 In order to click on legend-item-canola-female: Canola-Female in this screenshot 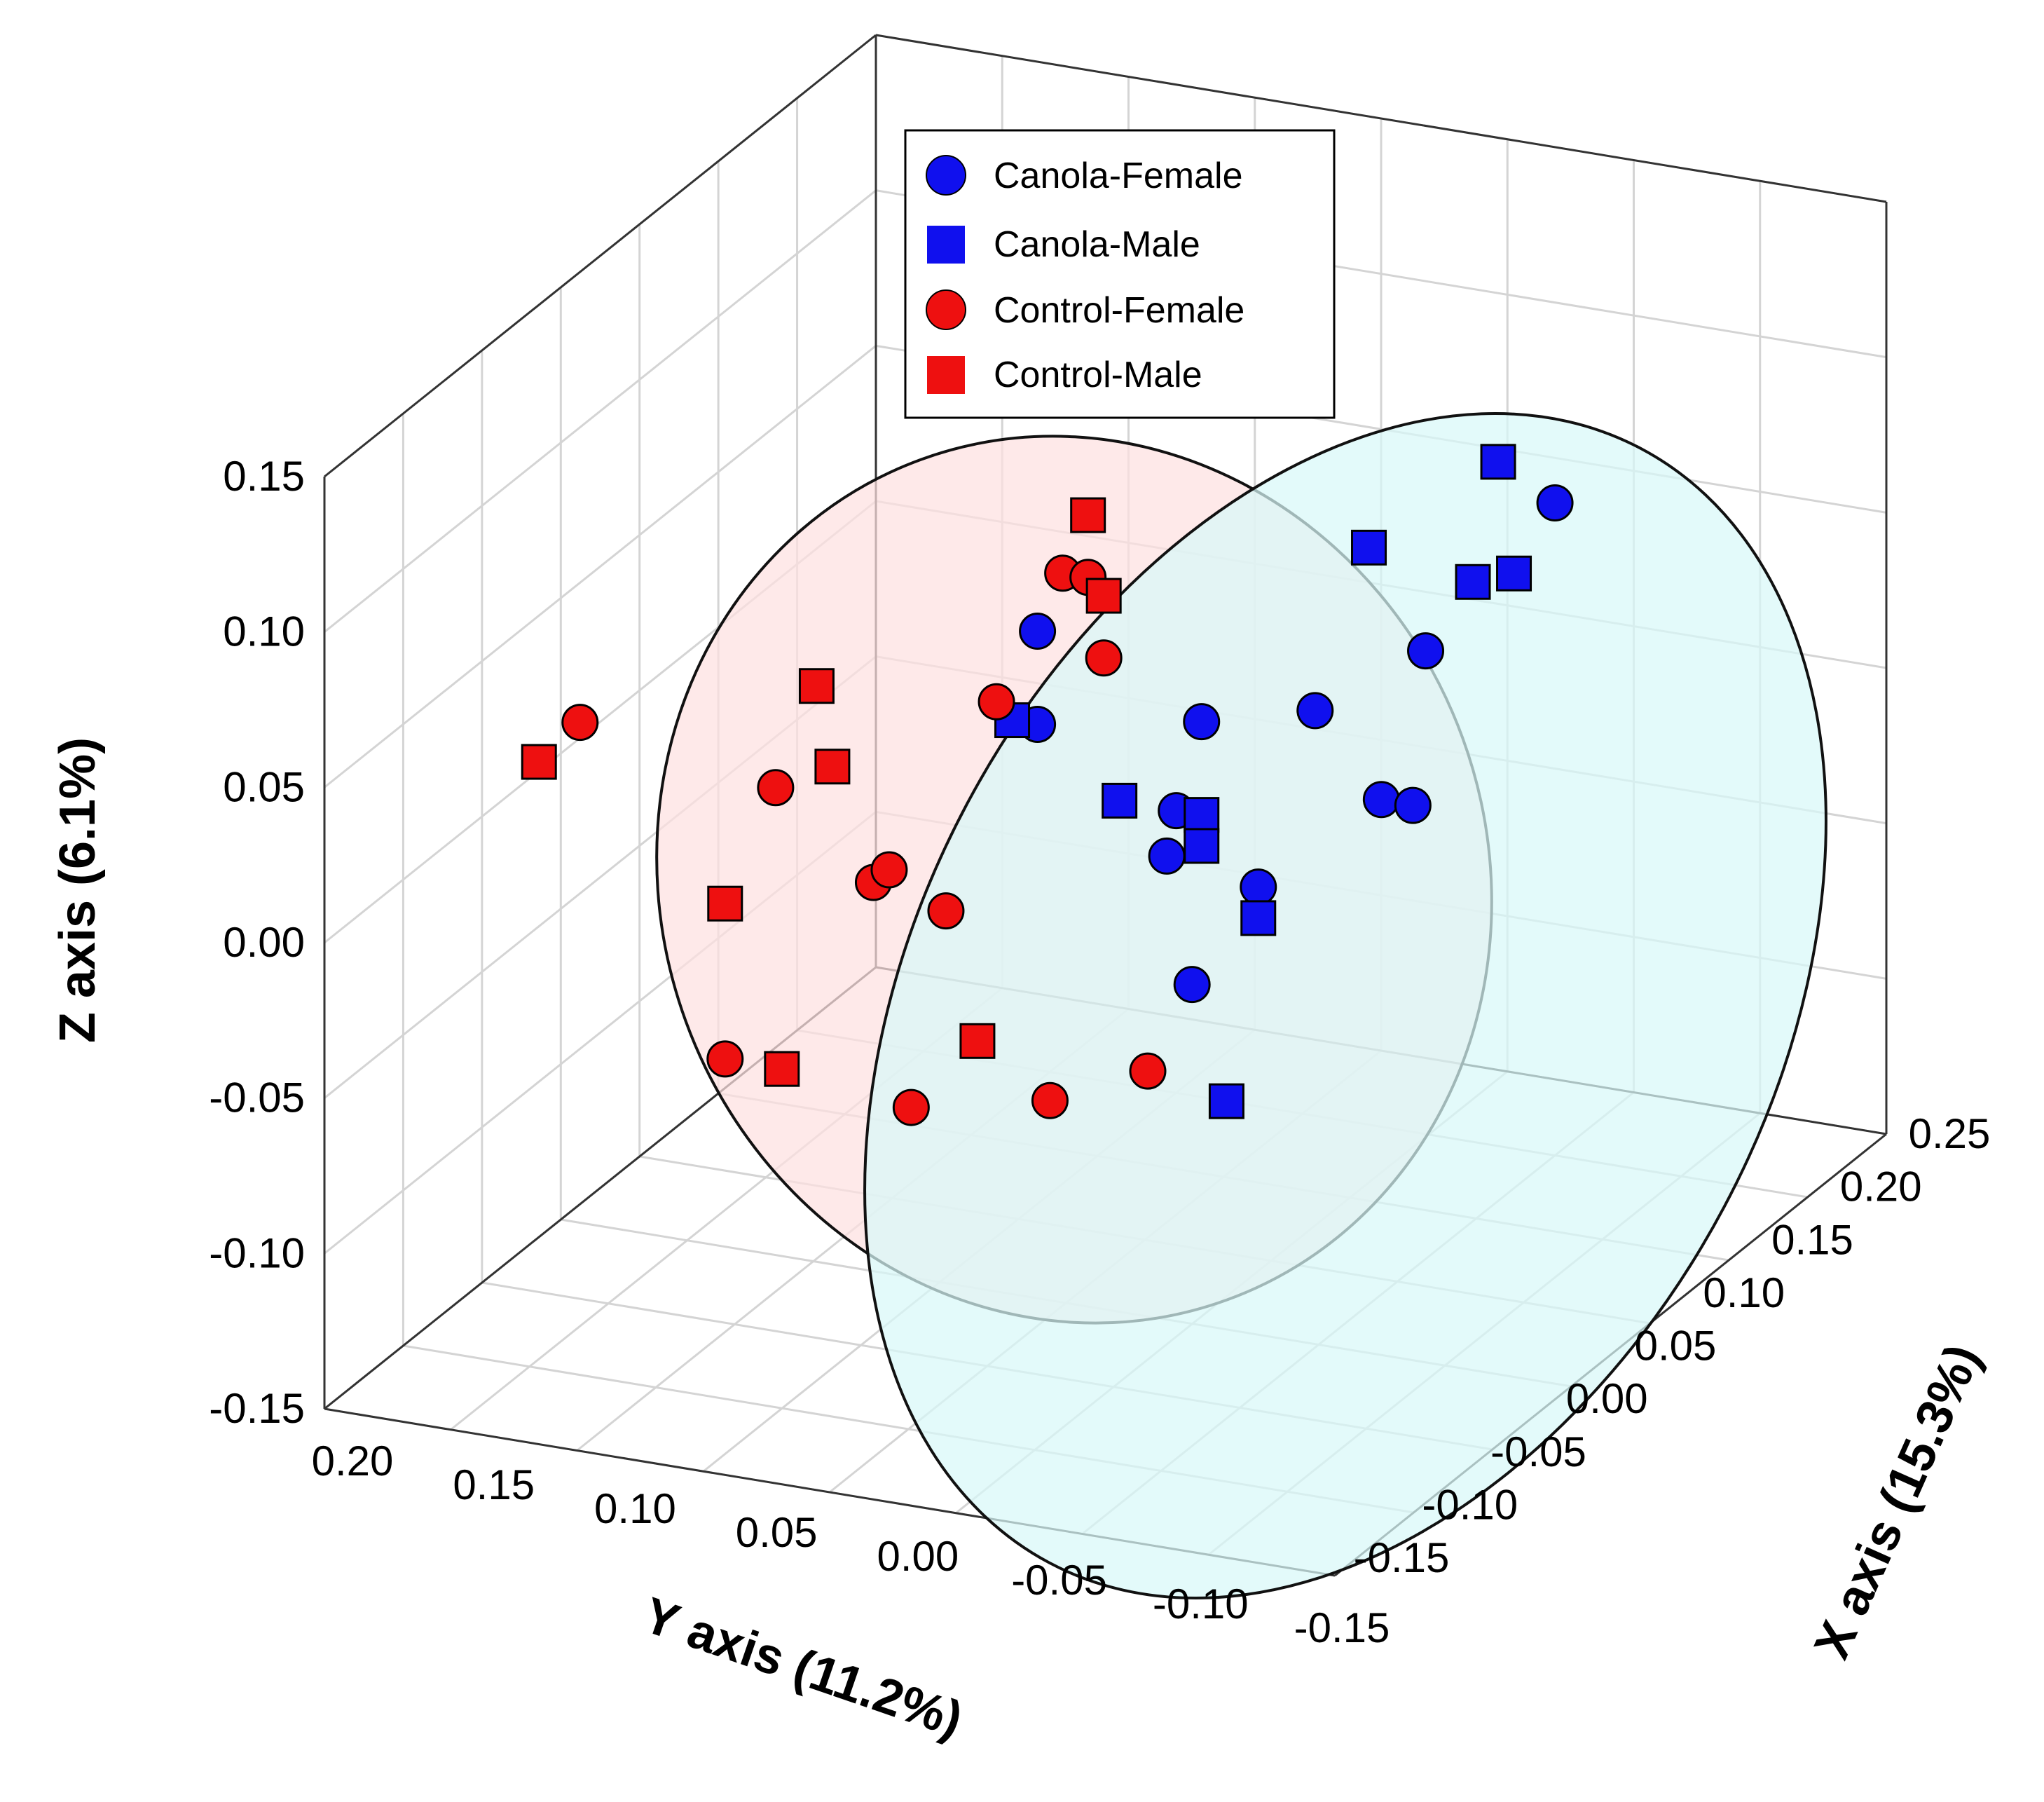, I will do `click(1084, 176)`.